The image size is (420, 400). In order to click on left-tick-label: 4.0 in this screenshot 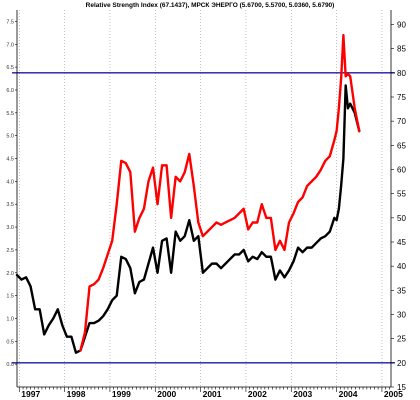, I will do `click(10, 182)`.